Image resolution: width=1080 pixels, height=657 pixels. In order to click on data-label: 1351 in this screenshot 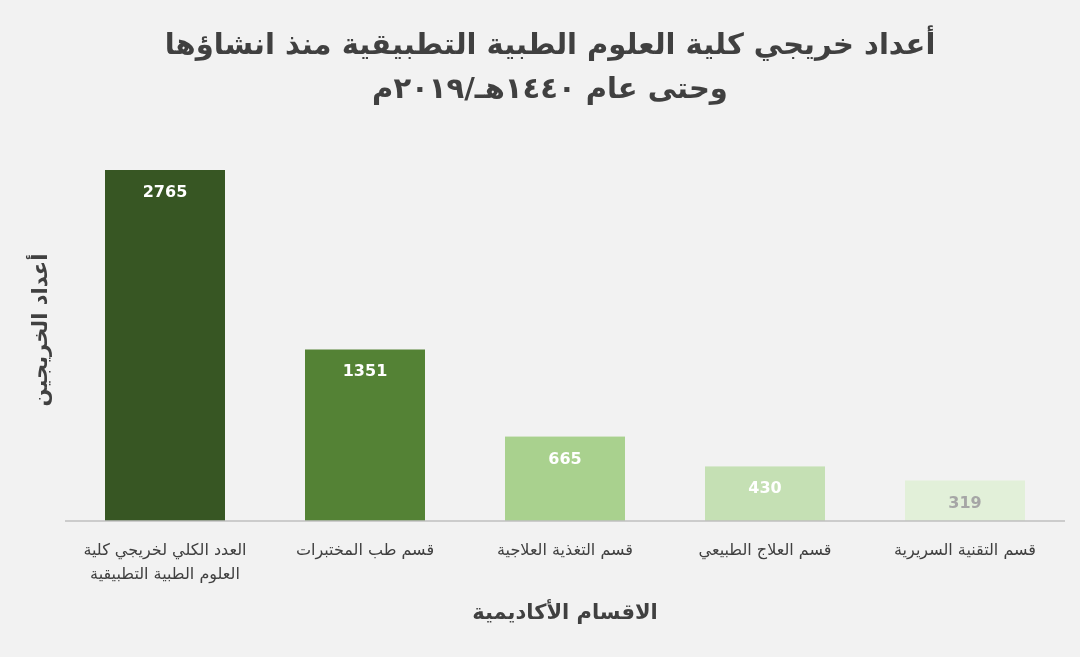, I will do `click(365, 371)`.